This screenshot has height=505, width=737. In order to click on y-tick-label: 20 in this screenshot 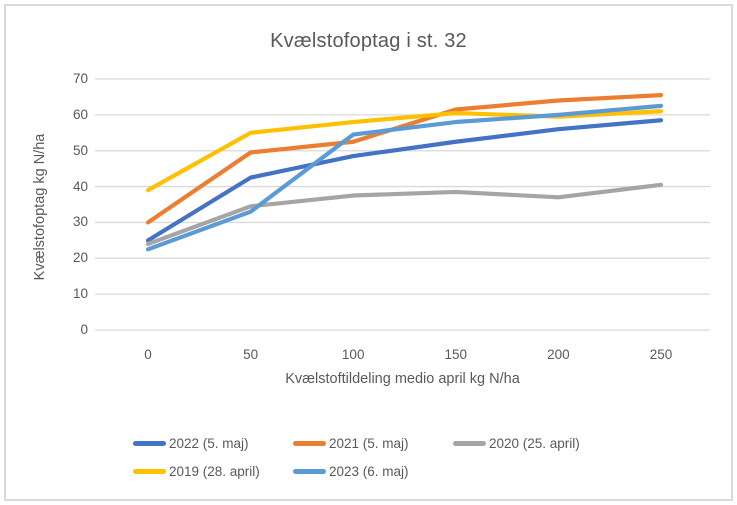, I will do `click(80, 258)`.